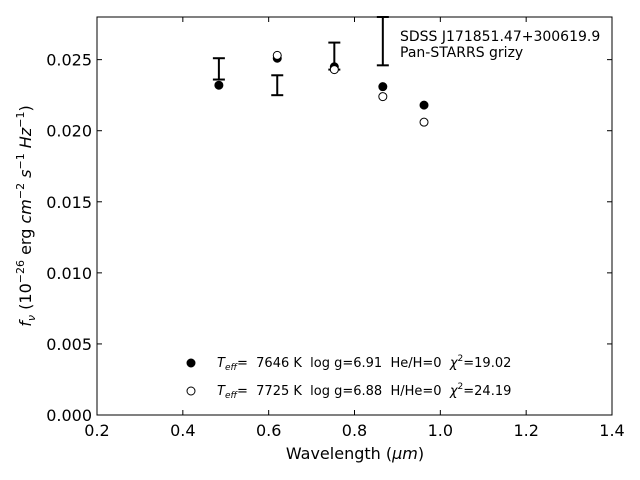  I want to click on data-layer, so click(320, 71).